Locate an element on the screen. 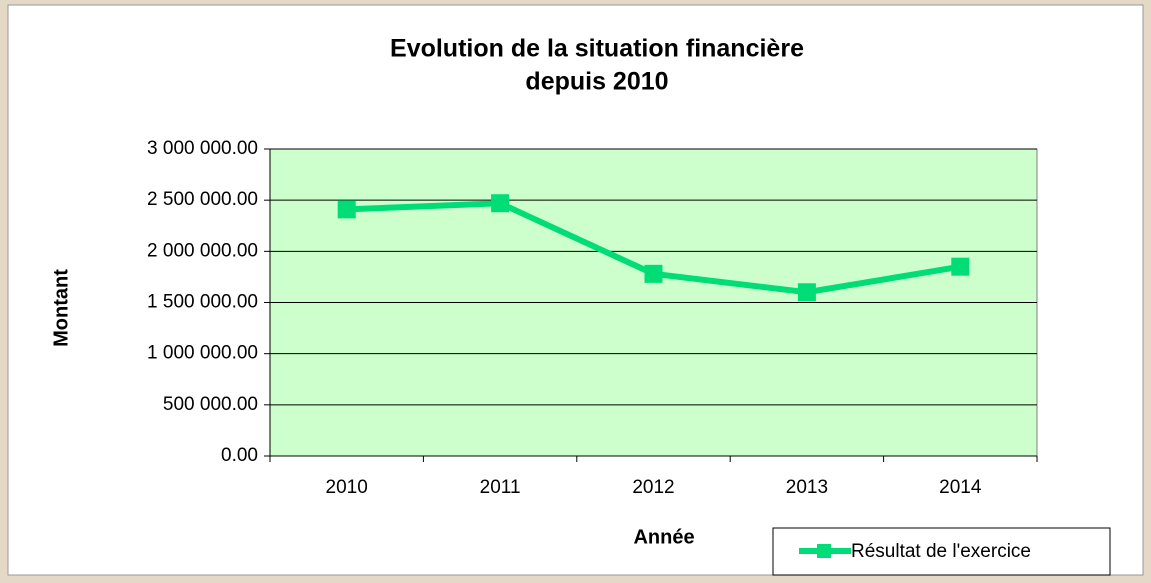 The height and width of the screenshot is (583, 1151). x-tick-label: 2012 is located at coordinates (653, 487).